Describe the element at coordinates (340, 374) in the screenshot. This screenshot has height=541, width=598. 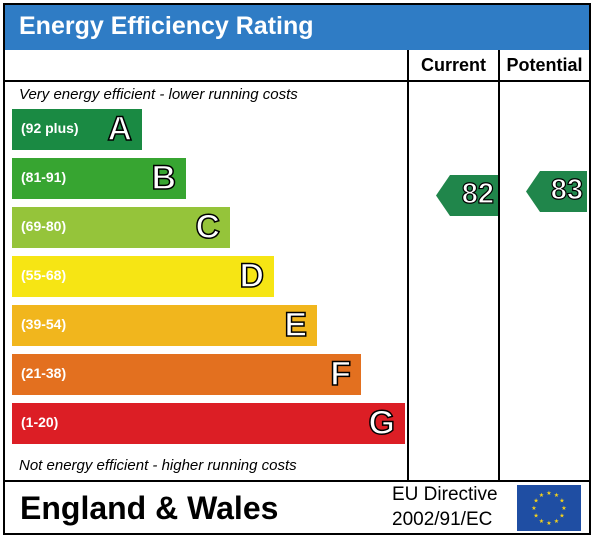
I see `band-letter: F` at that location.